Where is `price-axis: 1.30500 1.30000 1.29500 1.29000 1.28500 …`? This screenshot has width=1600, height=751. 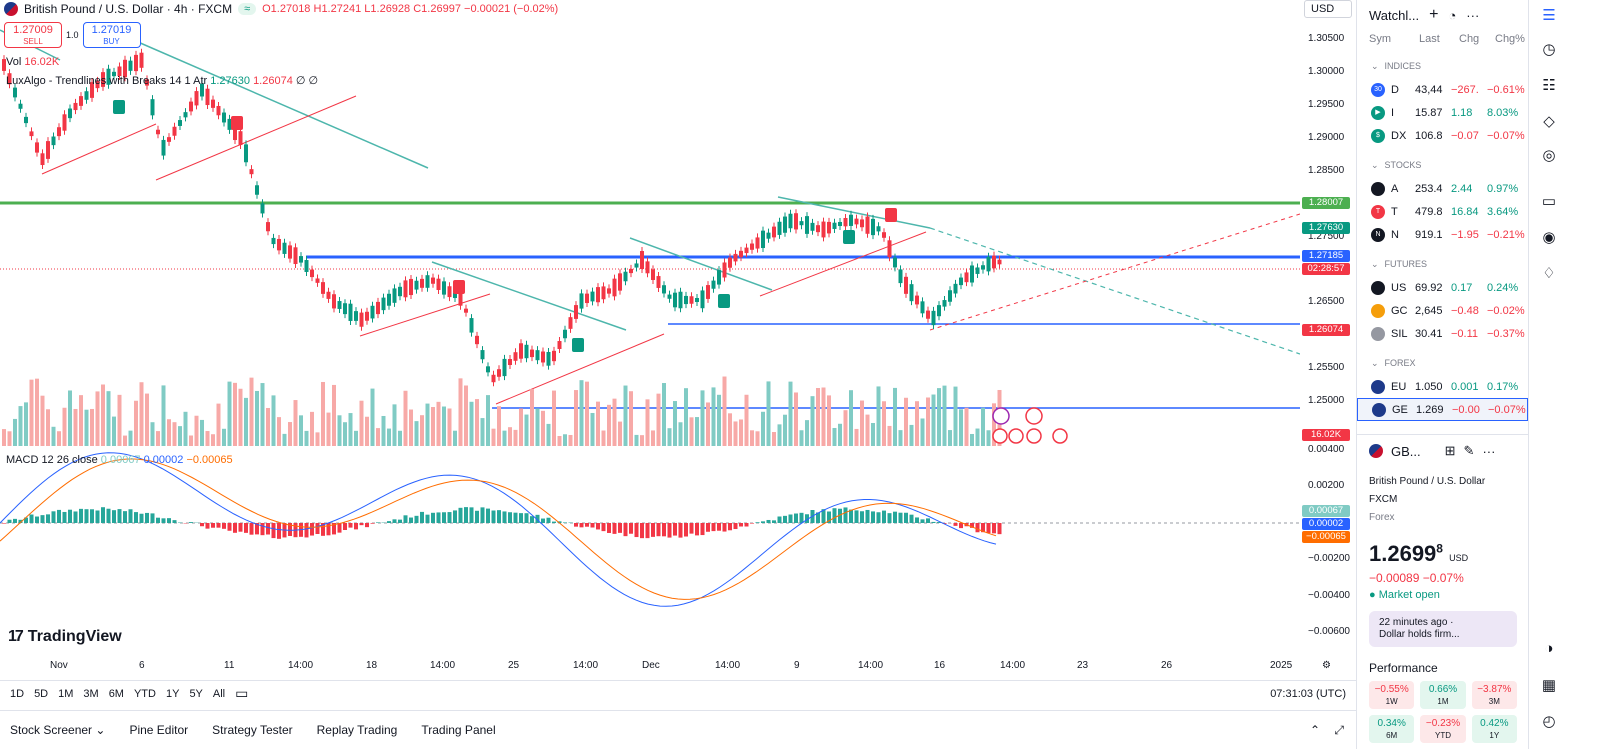 price-axis: 1.30500 1.30000 1.29500 1.29000 1.28500 … is located at coordinates (1328, 330).